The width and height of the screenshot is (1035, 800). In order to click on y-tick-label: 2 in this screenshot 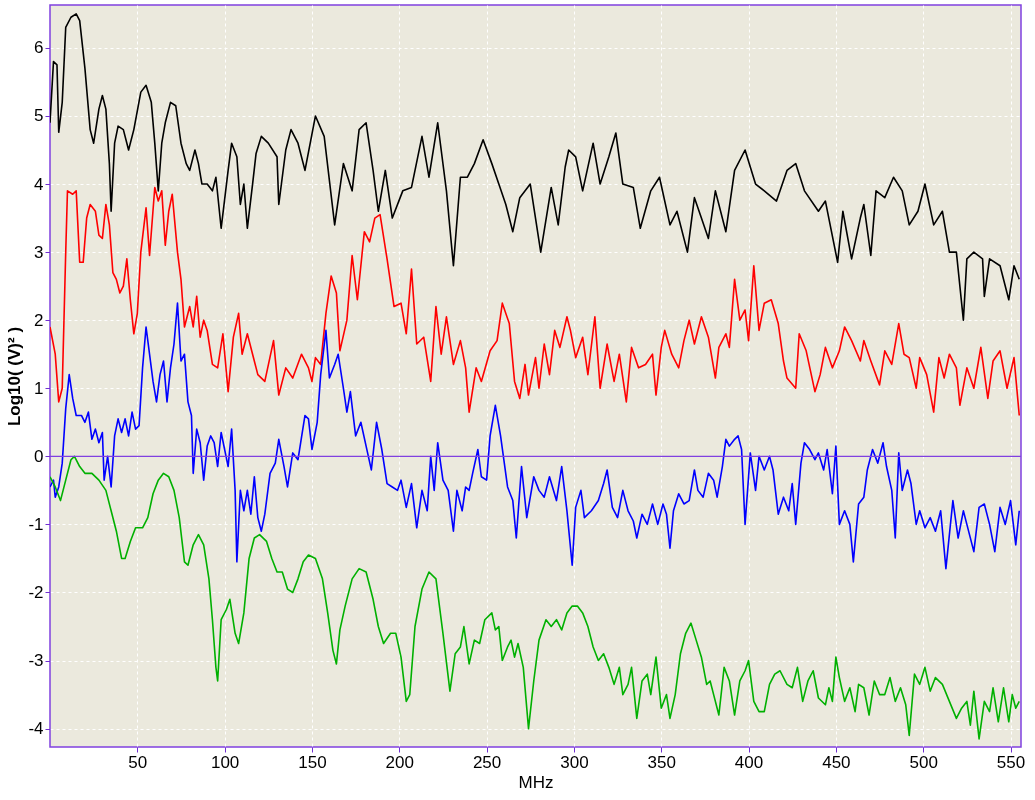, I will do `click(39, 320)`.